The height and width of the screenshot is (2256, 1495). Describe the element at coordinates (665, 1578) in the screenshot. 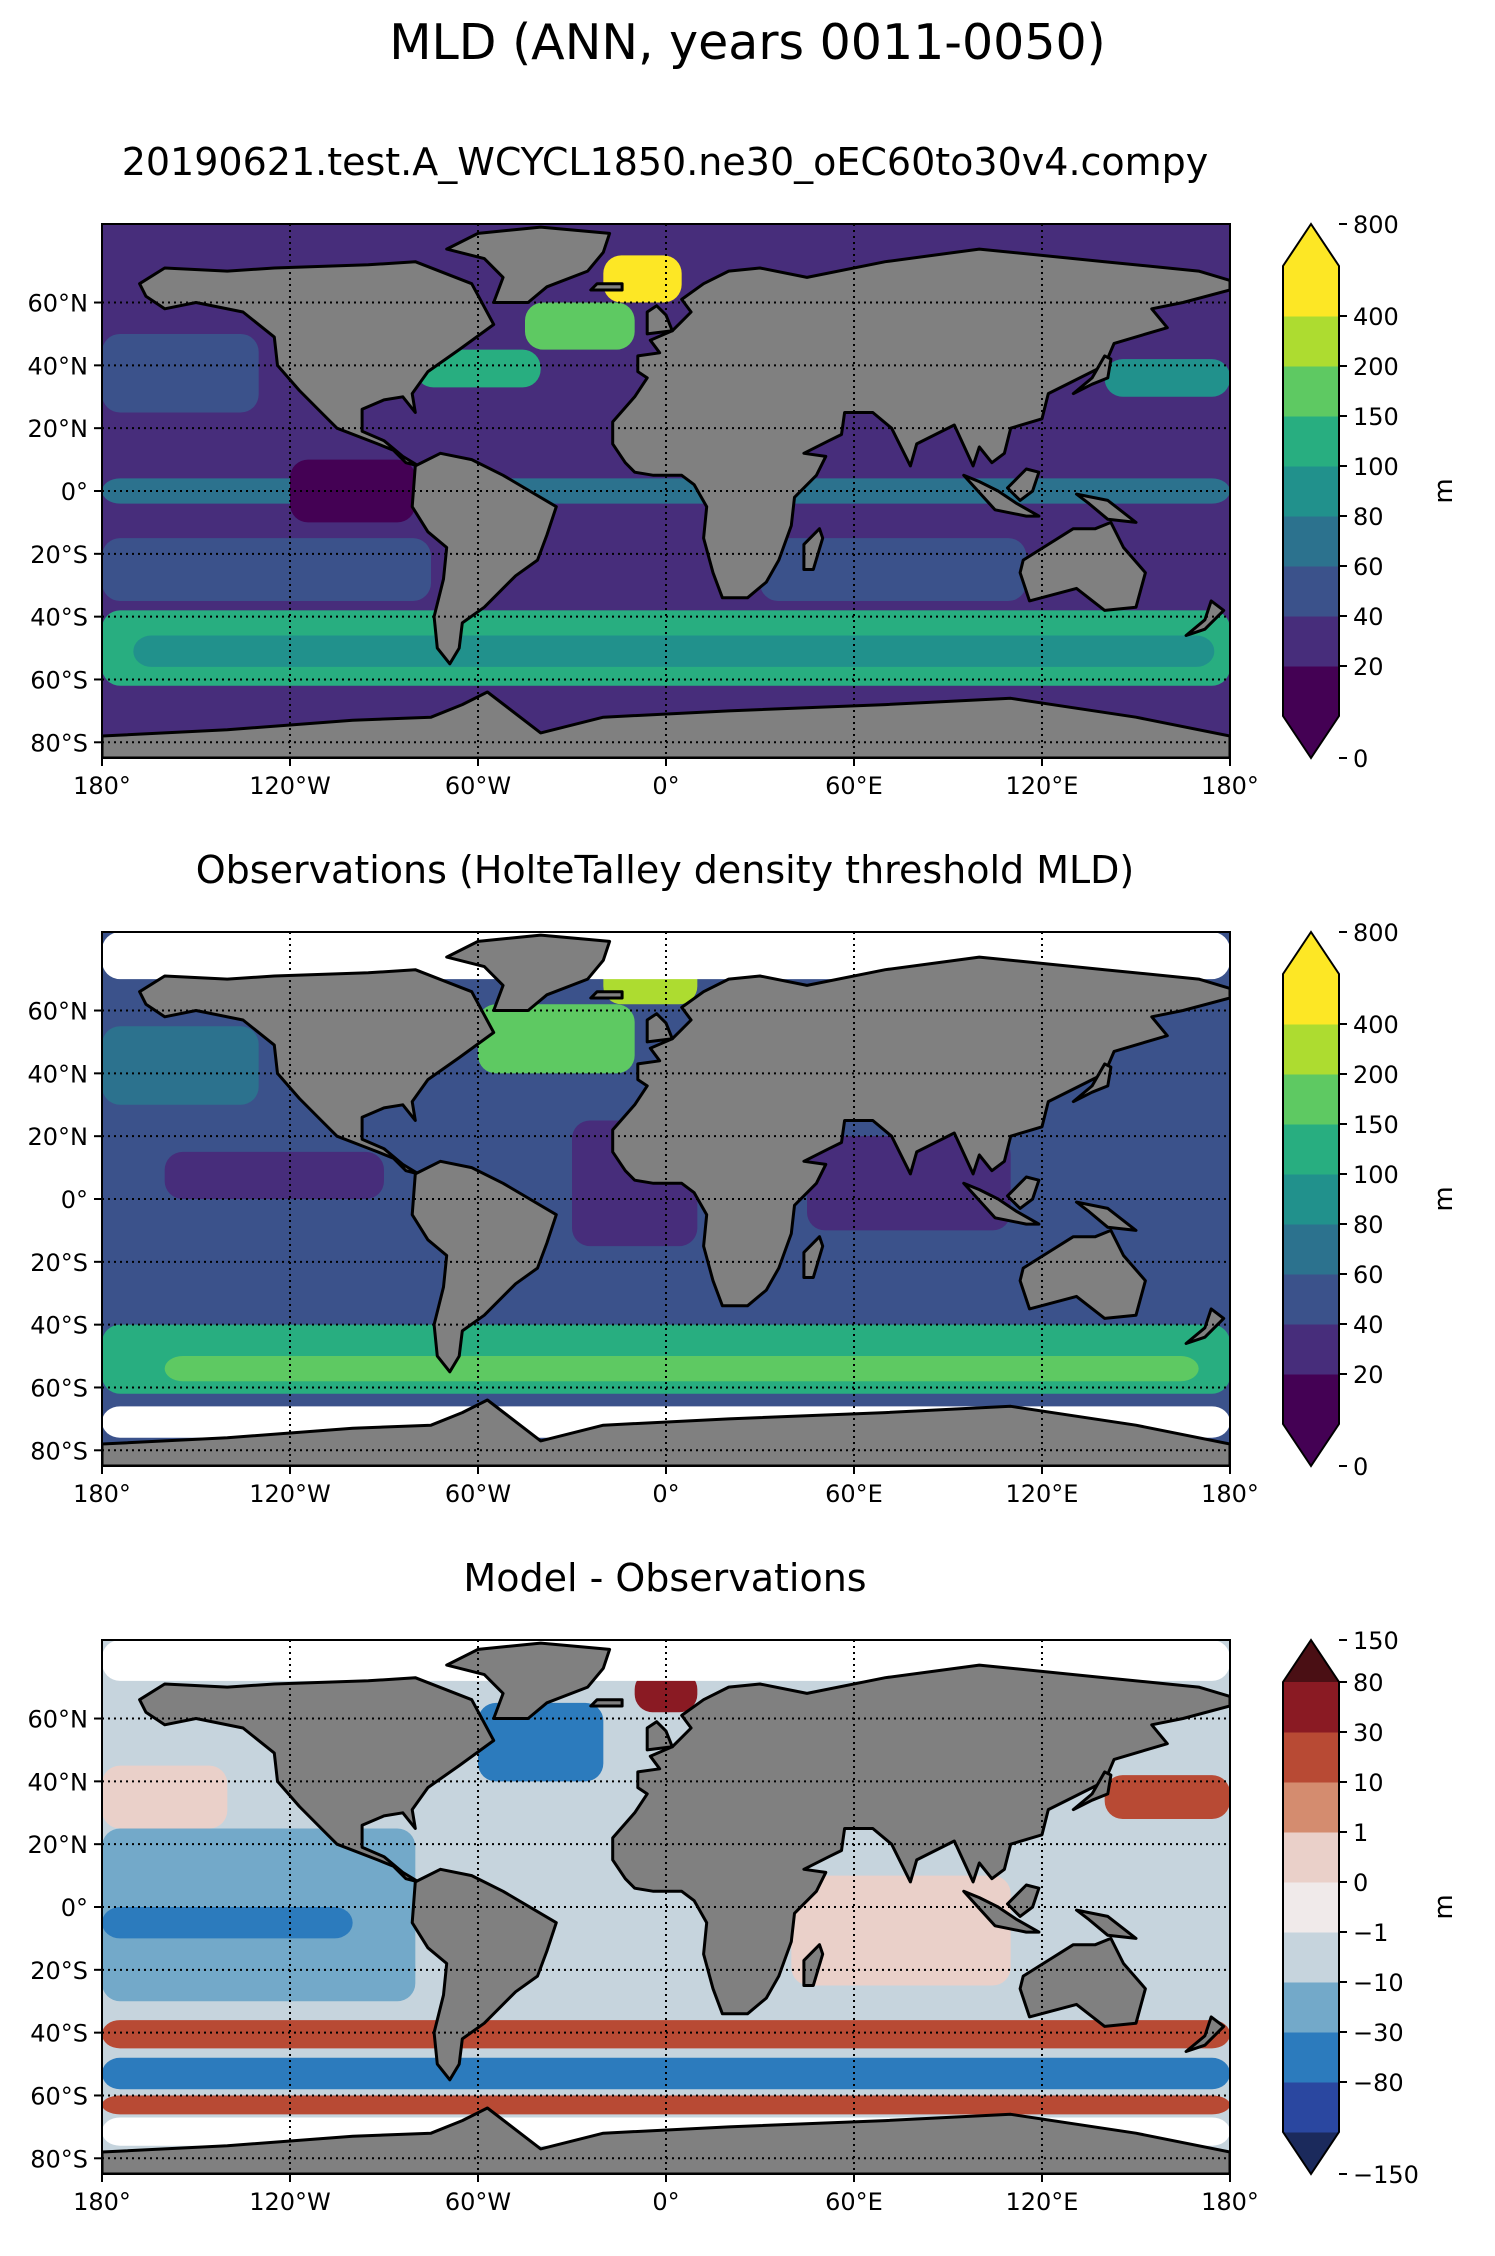

I see `panel-3-title: Model - Observations` at that location.